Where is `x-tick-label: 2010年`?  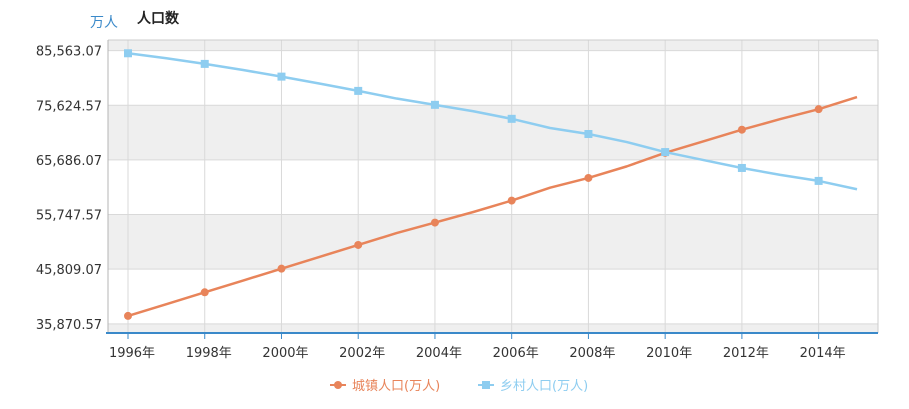 x-tick-label: 2010年 is located at coordinates (669, 353).